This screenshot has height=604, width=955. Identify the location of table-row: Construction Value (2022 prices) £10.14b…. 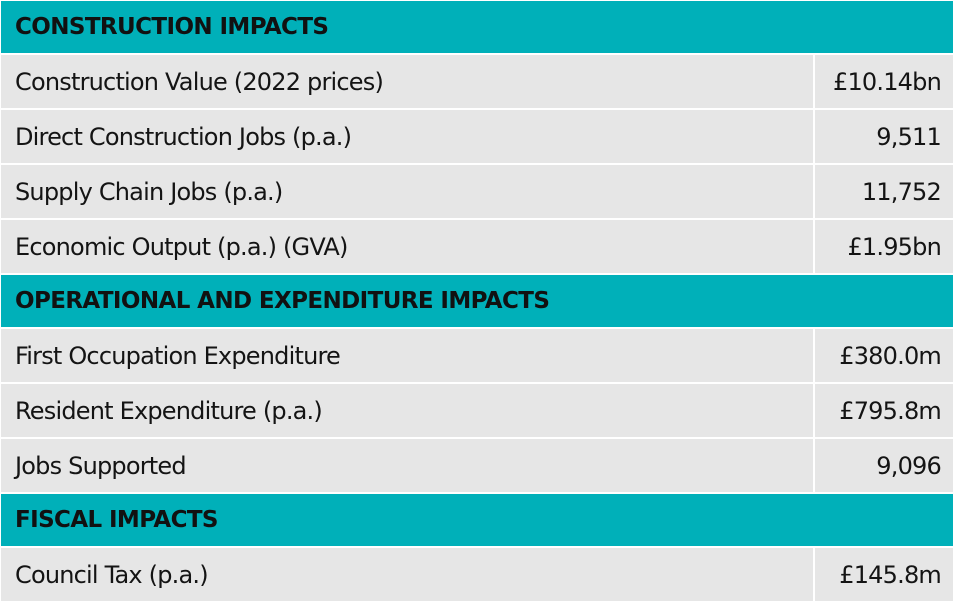
(478, 81).